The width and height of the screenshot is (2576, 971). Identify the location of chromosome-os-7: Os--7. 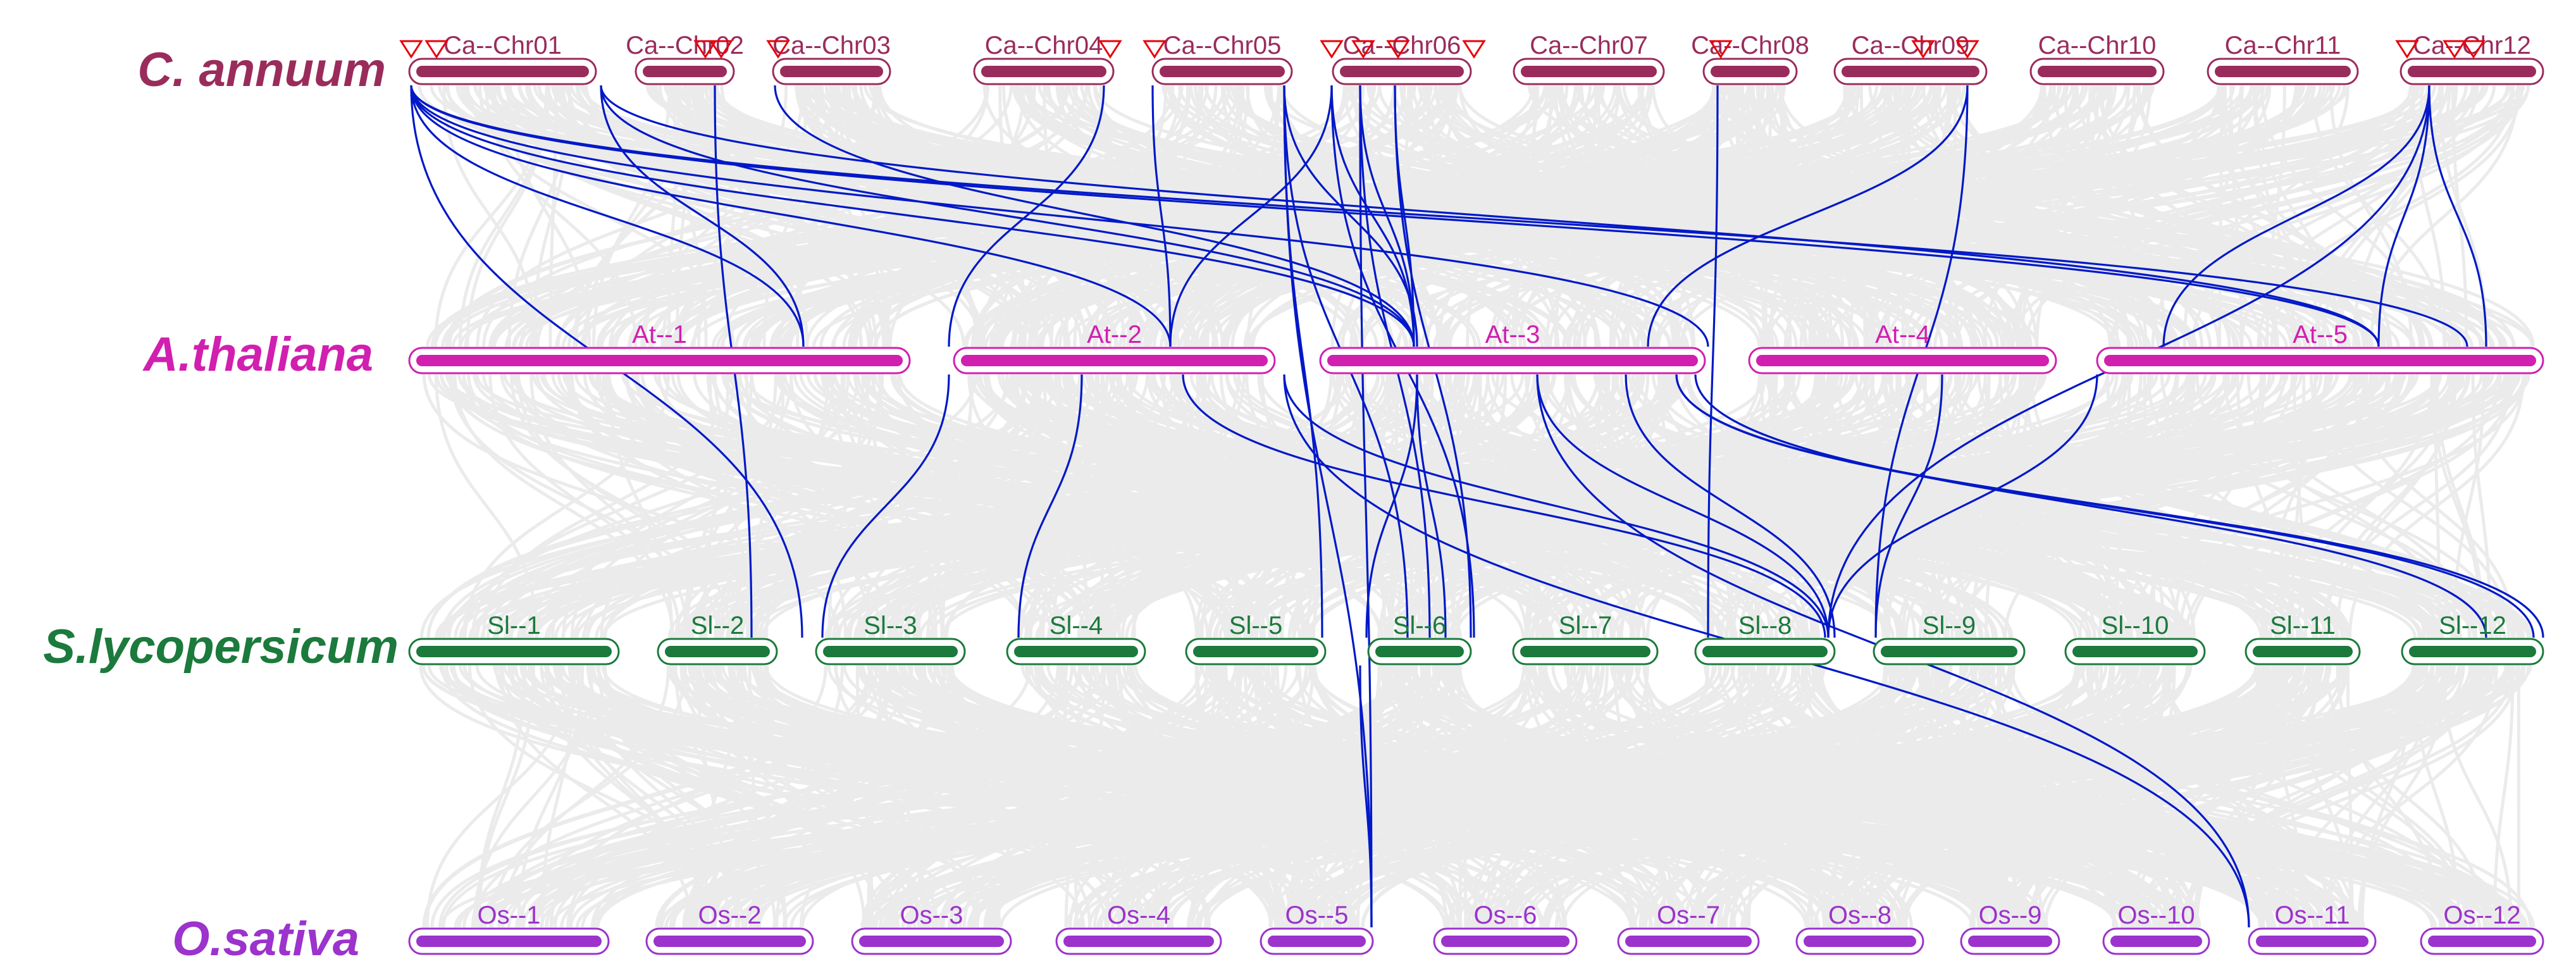
(1689, 928).